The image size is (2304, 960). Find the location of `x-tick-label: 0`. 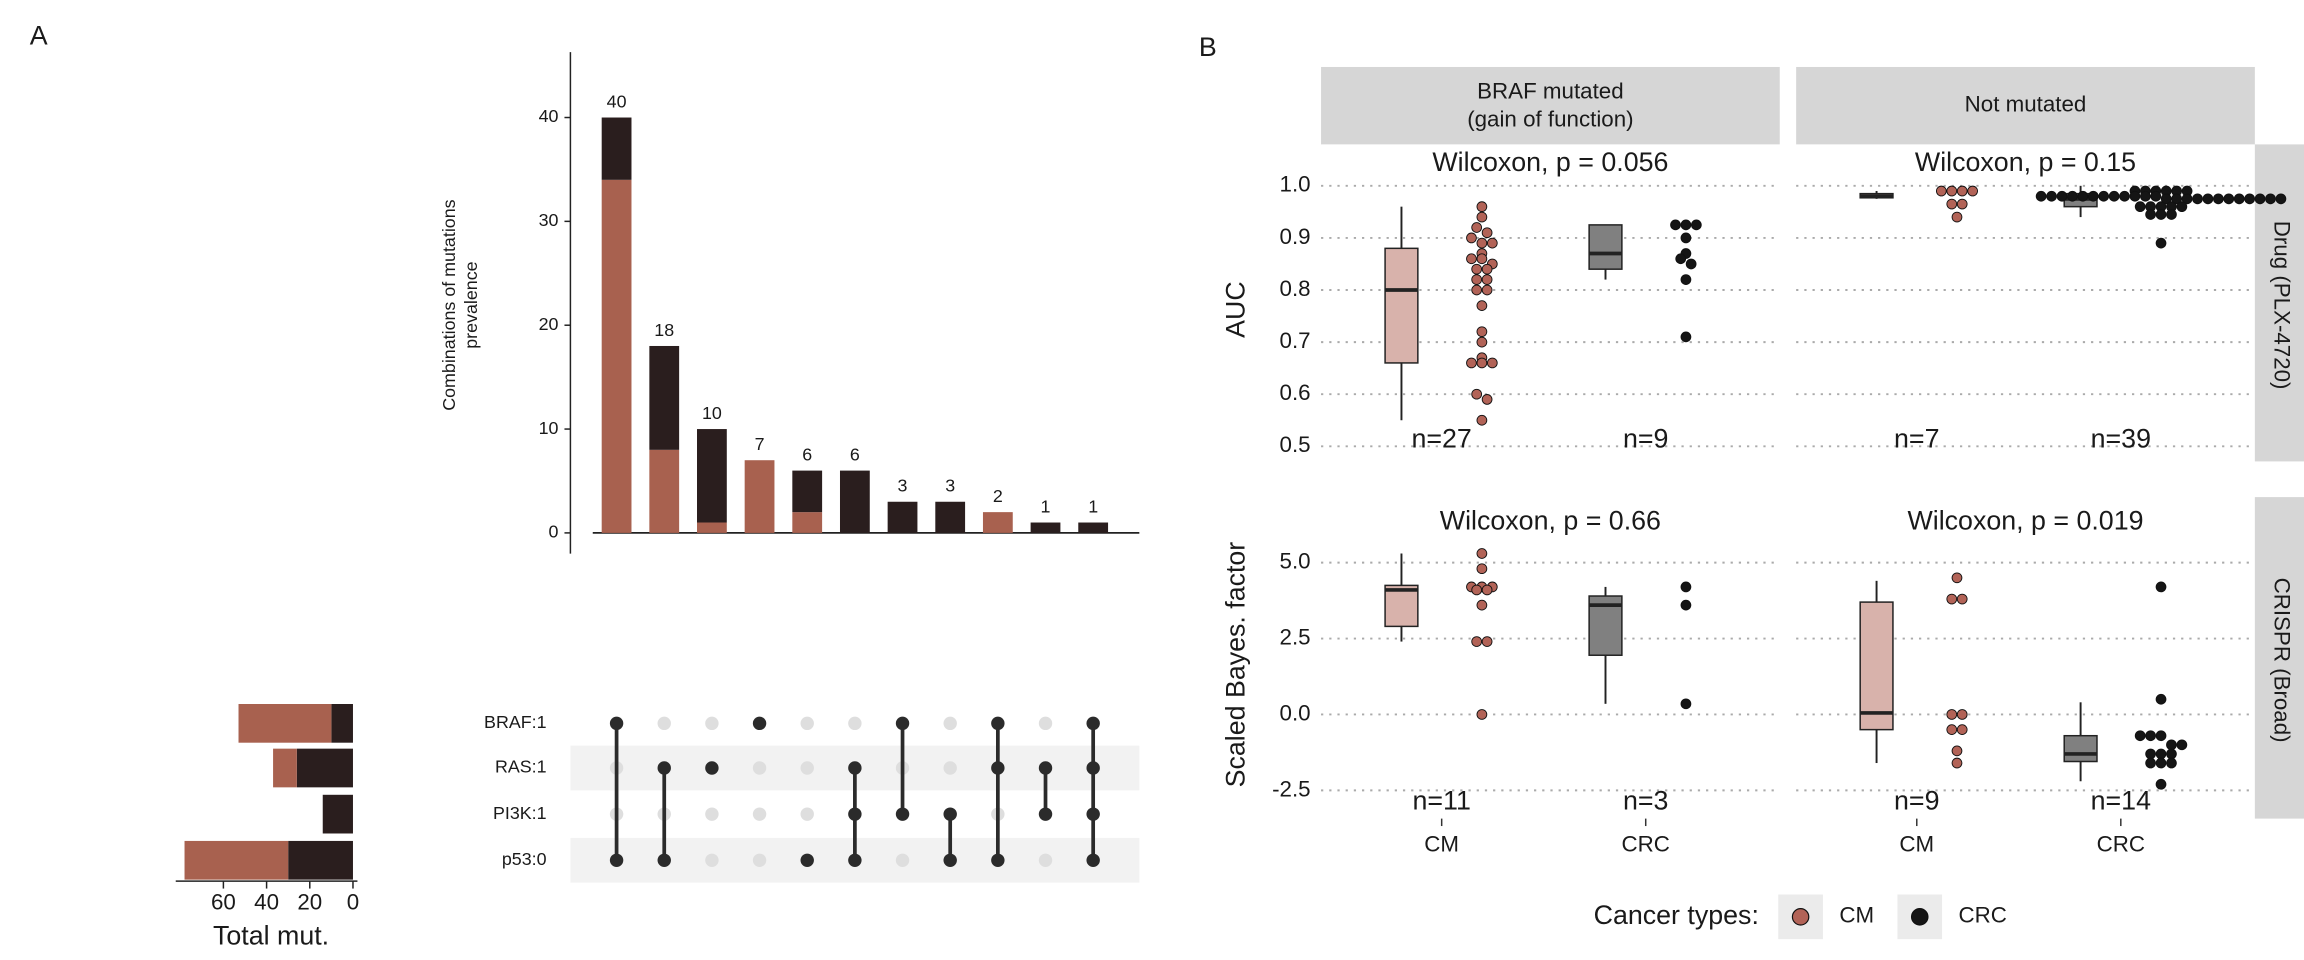

x-tick-label: 0 is located at coordinates (353, 901).